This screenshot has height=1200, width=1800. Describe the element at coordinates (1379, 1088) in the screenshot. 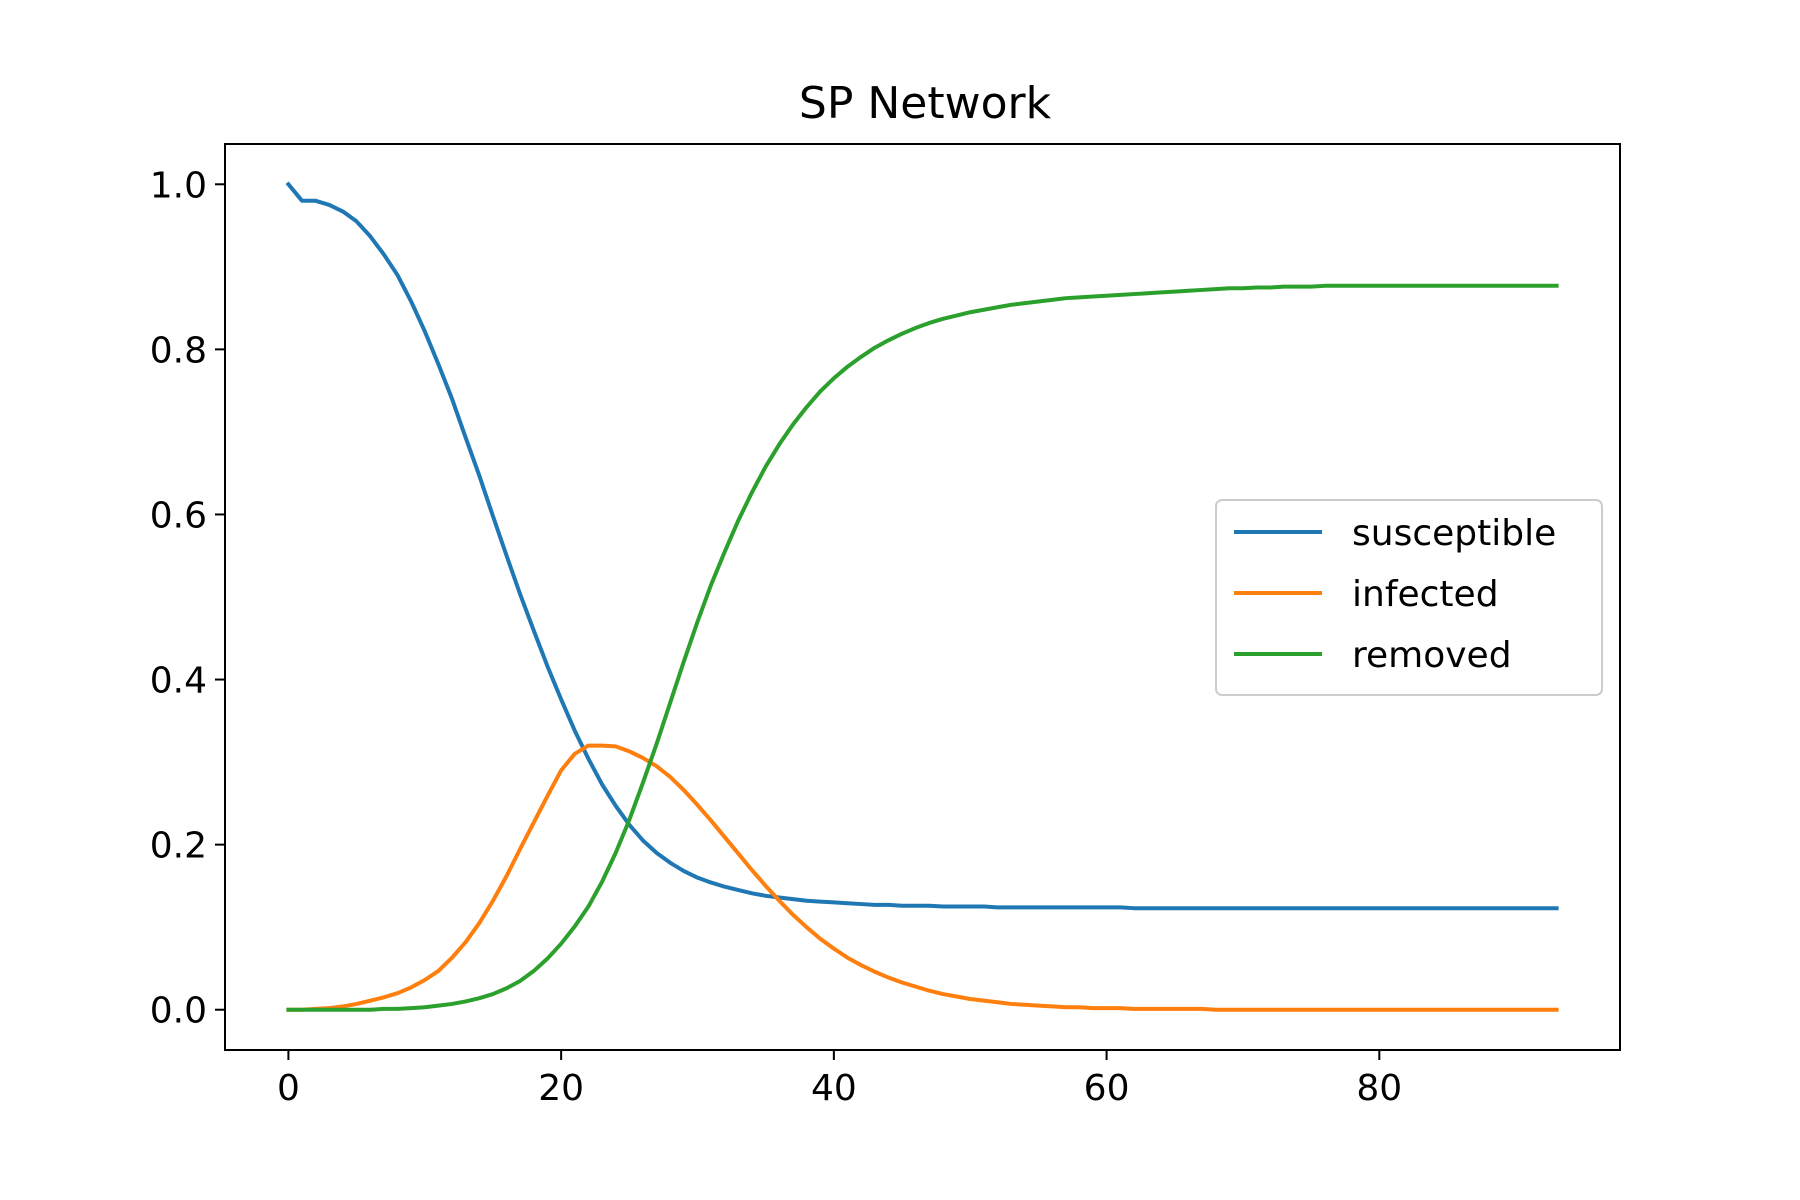

I see `x-tick-label: 80` at that location.